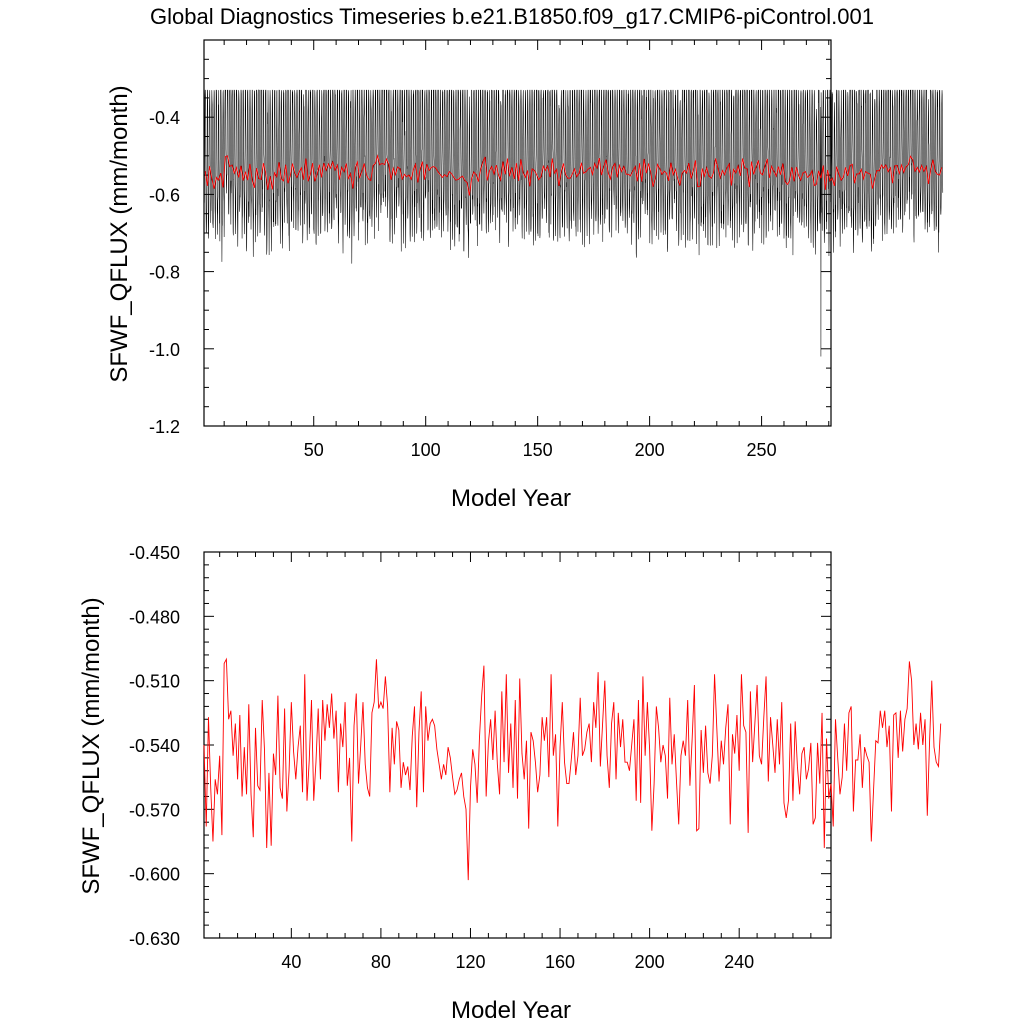 Image resolution: width=1024 pixels, height=1024 pixels. Describe the element at coordinates (154, 617) in the screenshot. I see `y-tick-label: -0.480` at that location.